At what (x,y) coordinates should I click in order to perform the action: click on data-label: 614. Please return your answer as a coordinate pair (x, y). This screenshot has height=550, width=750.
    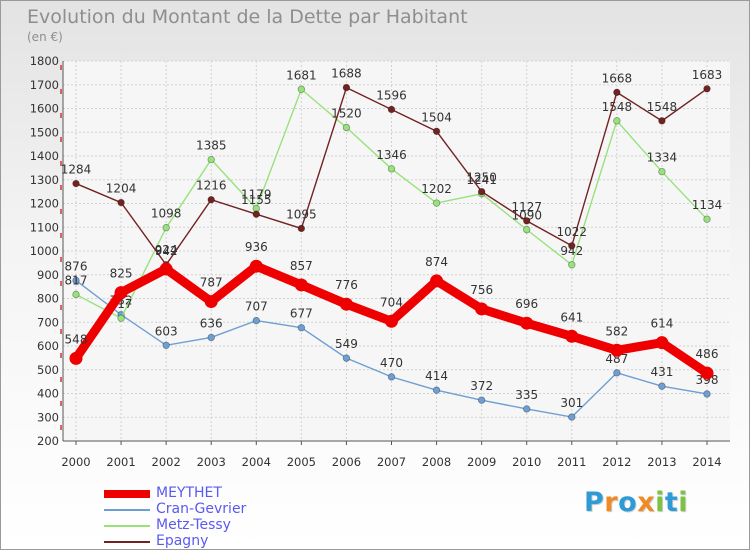
    Looking at the image, I should click on (661, 324).